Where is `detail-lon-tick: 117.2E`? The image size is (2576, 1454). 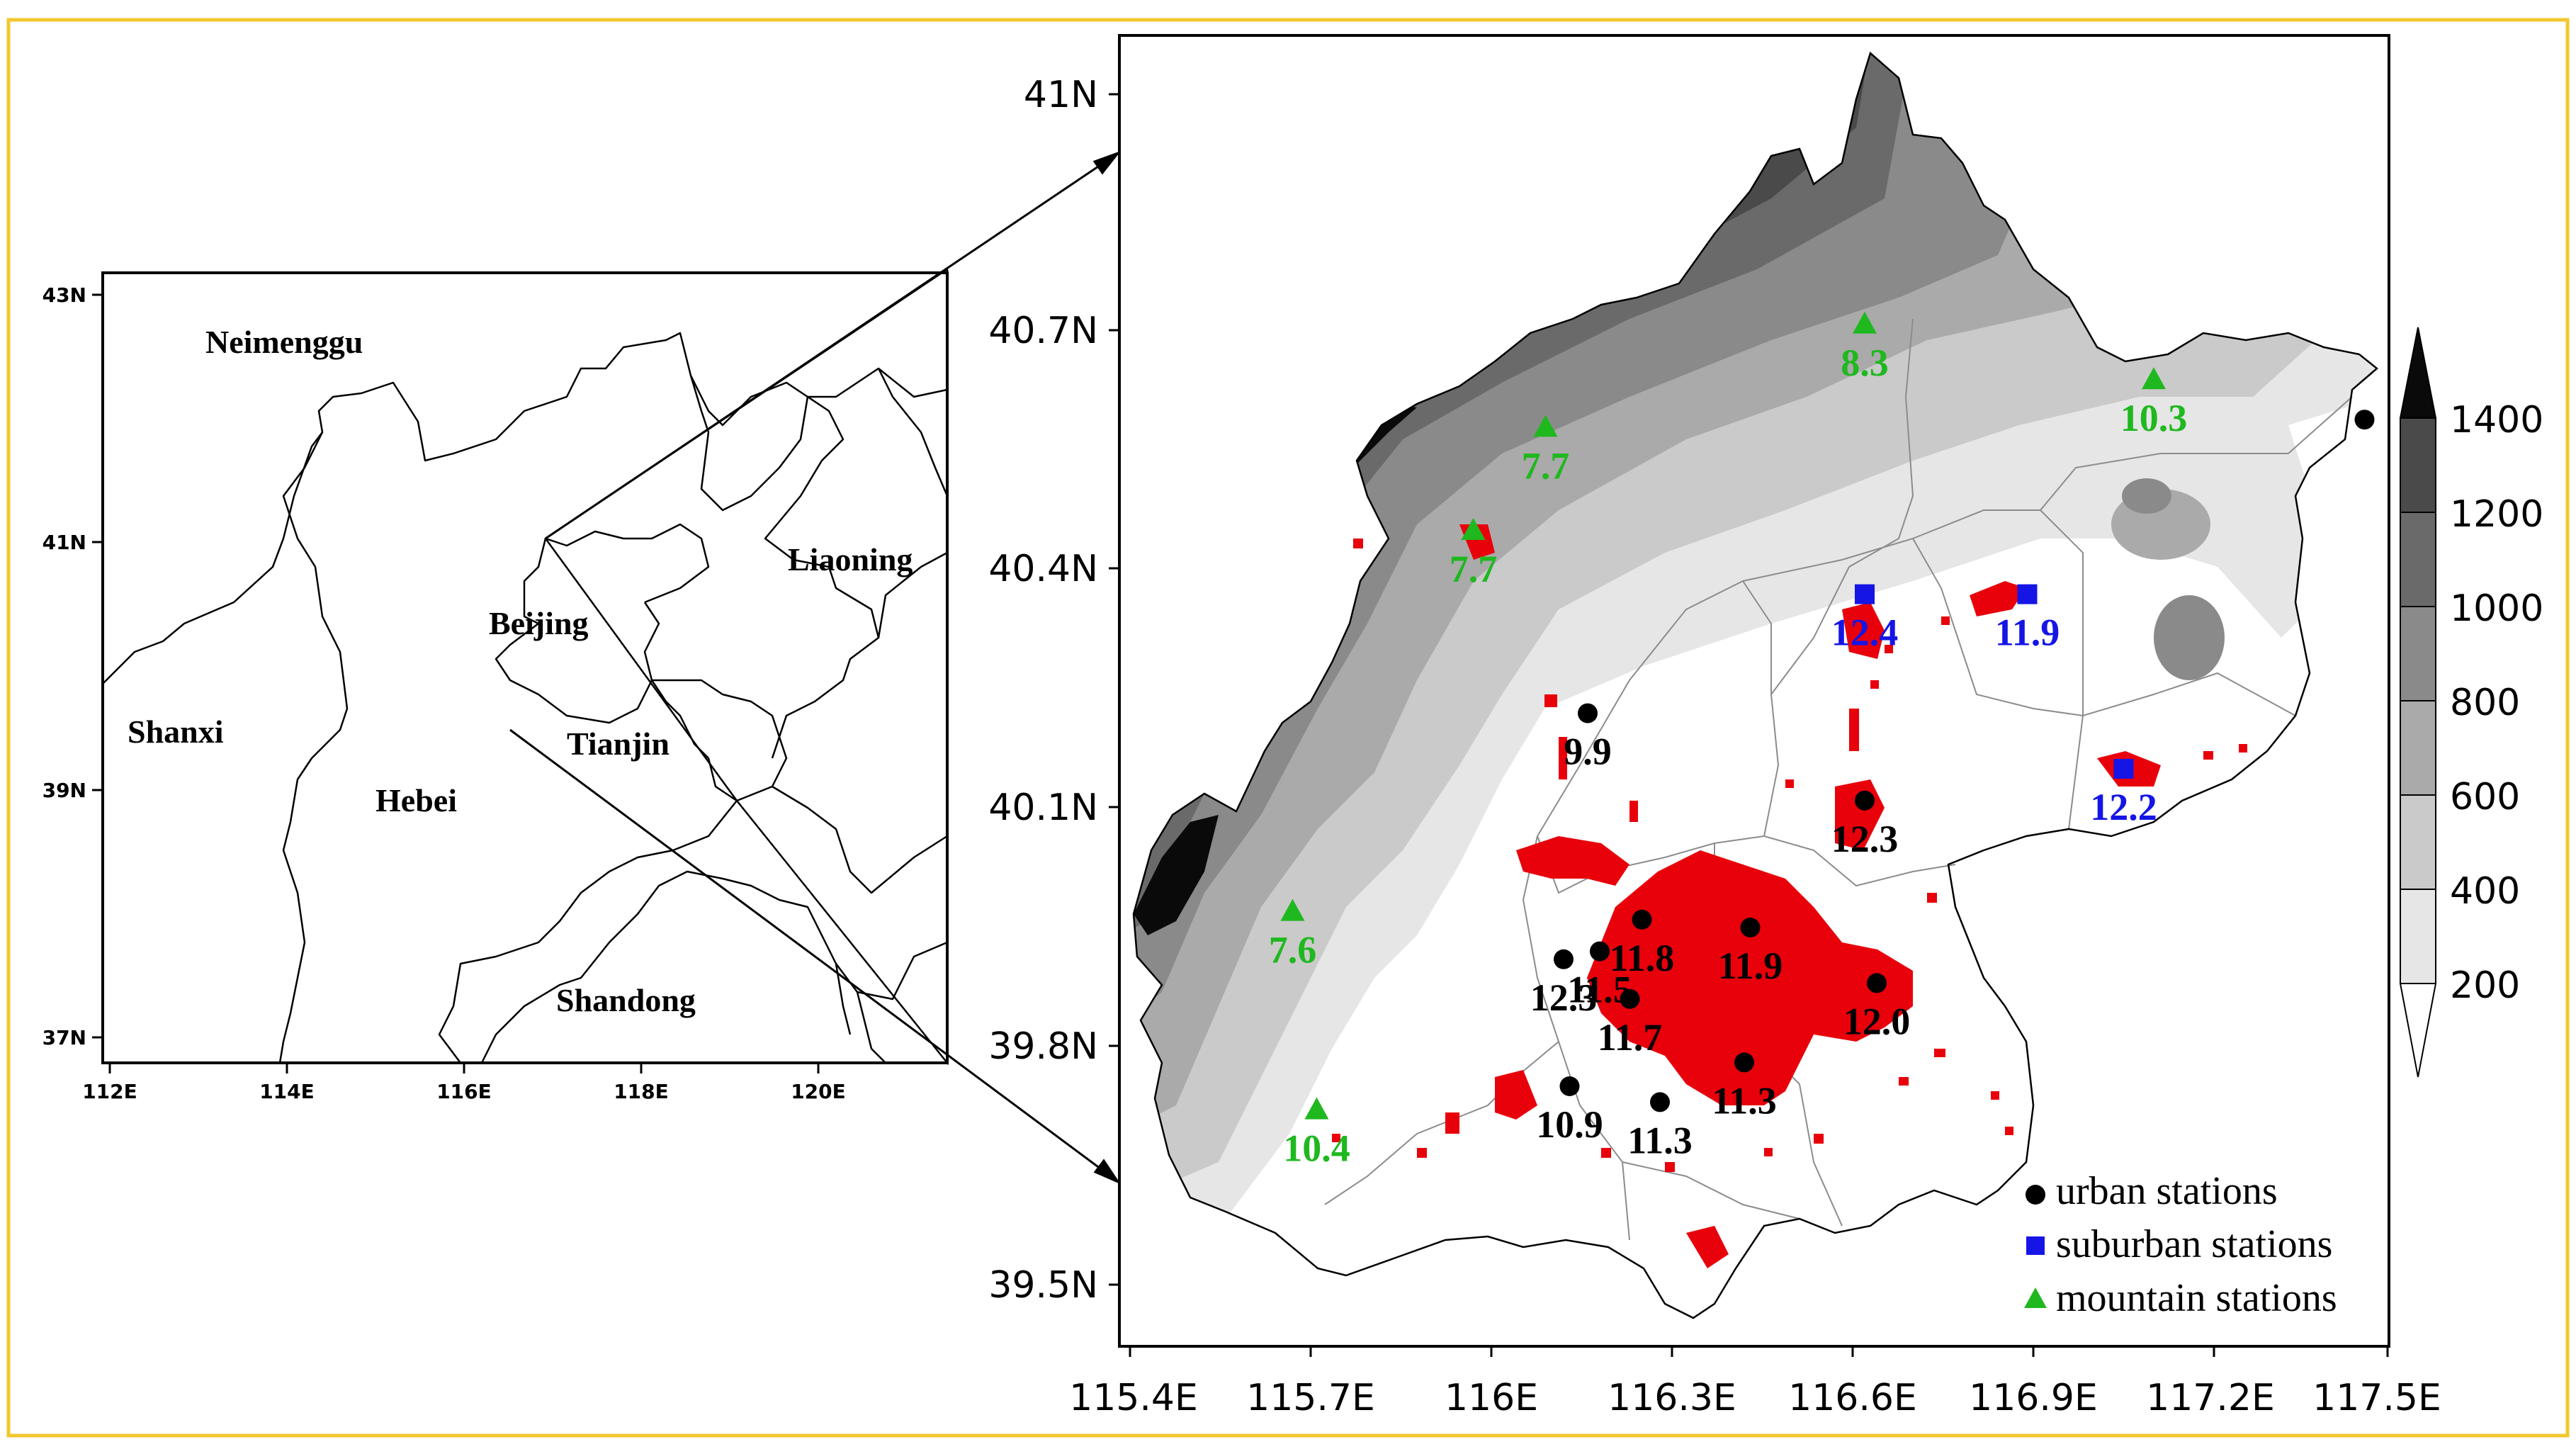 detail-lon-tick: 117.2E is located at coordinates (2210, 1398).